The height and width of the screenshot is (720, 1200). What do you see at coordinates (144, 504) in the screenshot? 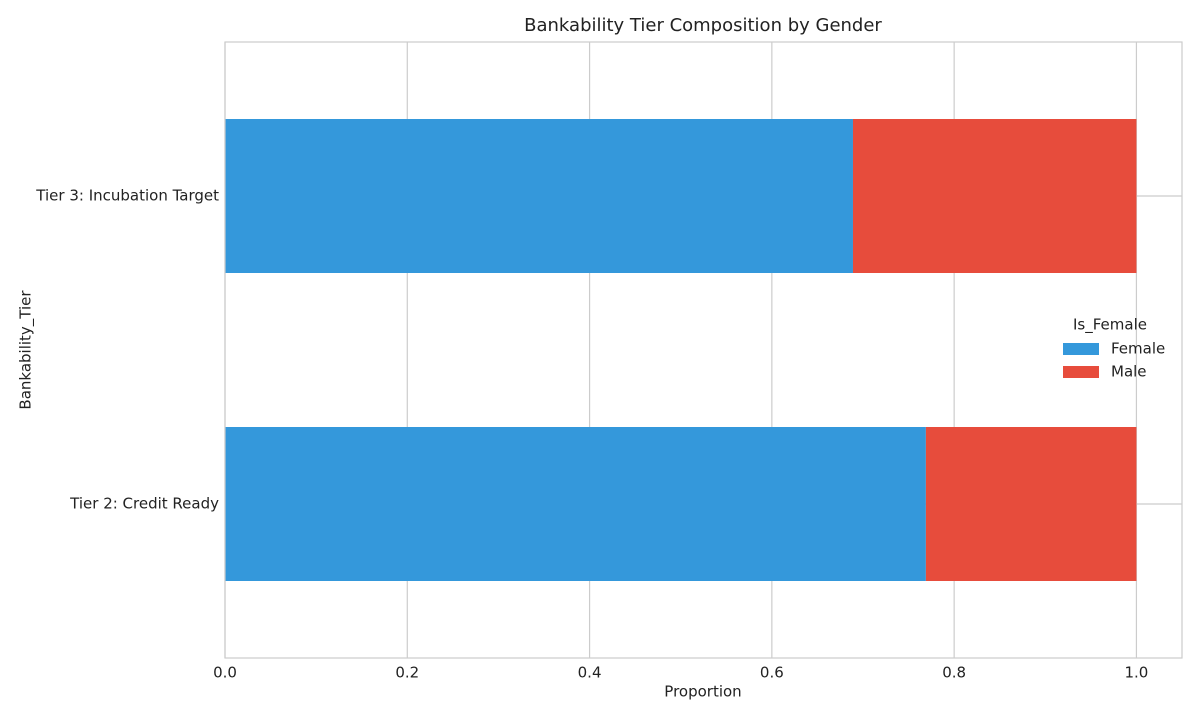
I see `y-tick-label: Tier 2: Credit Ready` at bounding box center [144, 504].